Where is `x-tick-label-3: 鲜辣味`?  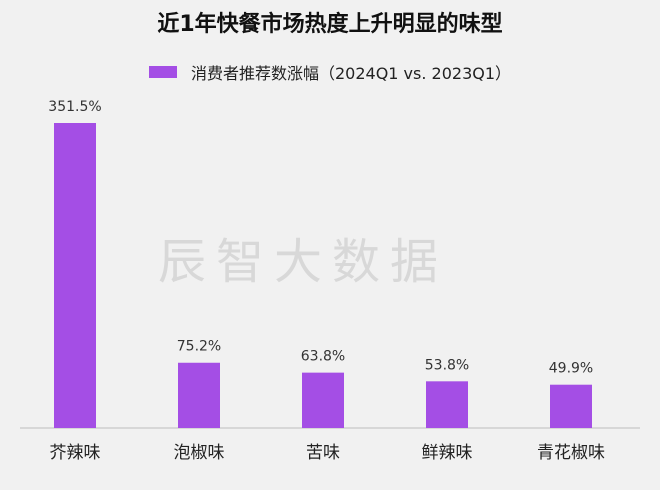
x-tick-label-3: 鲜辣味 is located at coordinates (447, 453).